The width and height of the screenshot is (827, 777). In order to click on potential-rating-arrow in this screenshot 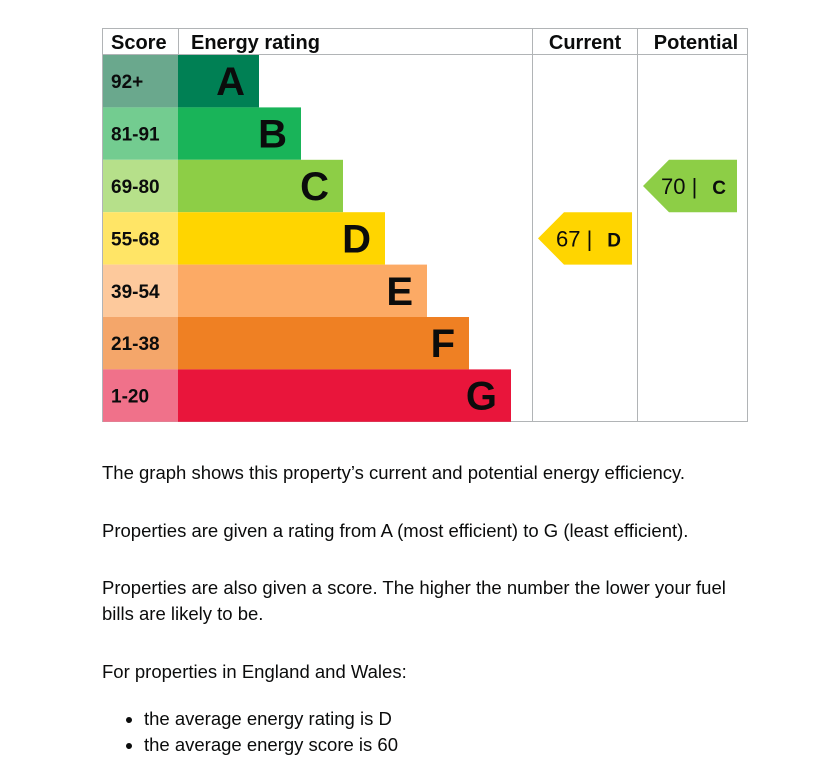, I will do `click(690, 186)`.